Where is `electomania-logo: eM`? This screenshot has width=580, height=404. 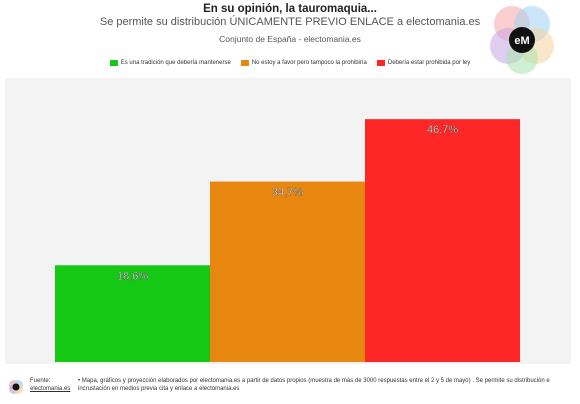
electomania-logo: eM is located at coordinates (522, 40).